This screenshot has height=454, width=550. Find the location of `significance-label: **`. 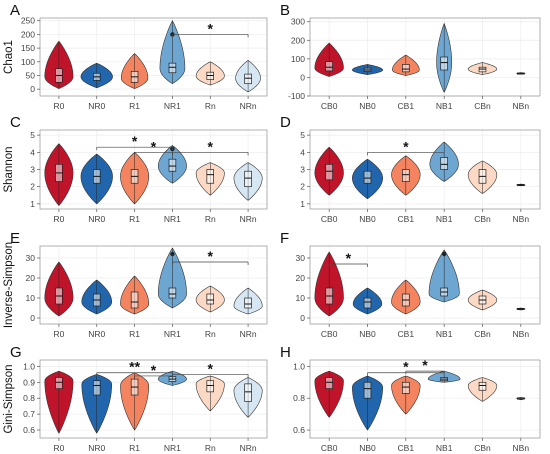

significance-label: ** is located at coordinates (134, 367).